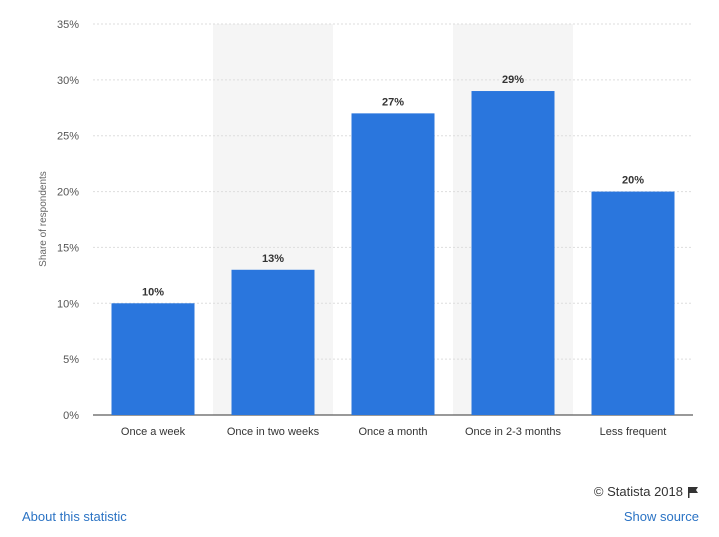 Image resolution: width=719 pixels, height=537 pixels. What do you see at coordinates (71, 360) in the screenshot?
I see `y-tick-label: 5%` at bounding box center [71, 360].